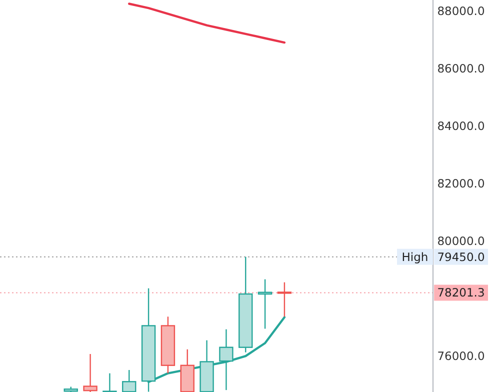  What do you see at coordinates (415, 257) in the screenshot?
I see `ref-line-label: High` at bounding box center [415, 257].